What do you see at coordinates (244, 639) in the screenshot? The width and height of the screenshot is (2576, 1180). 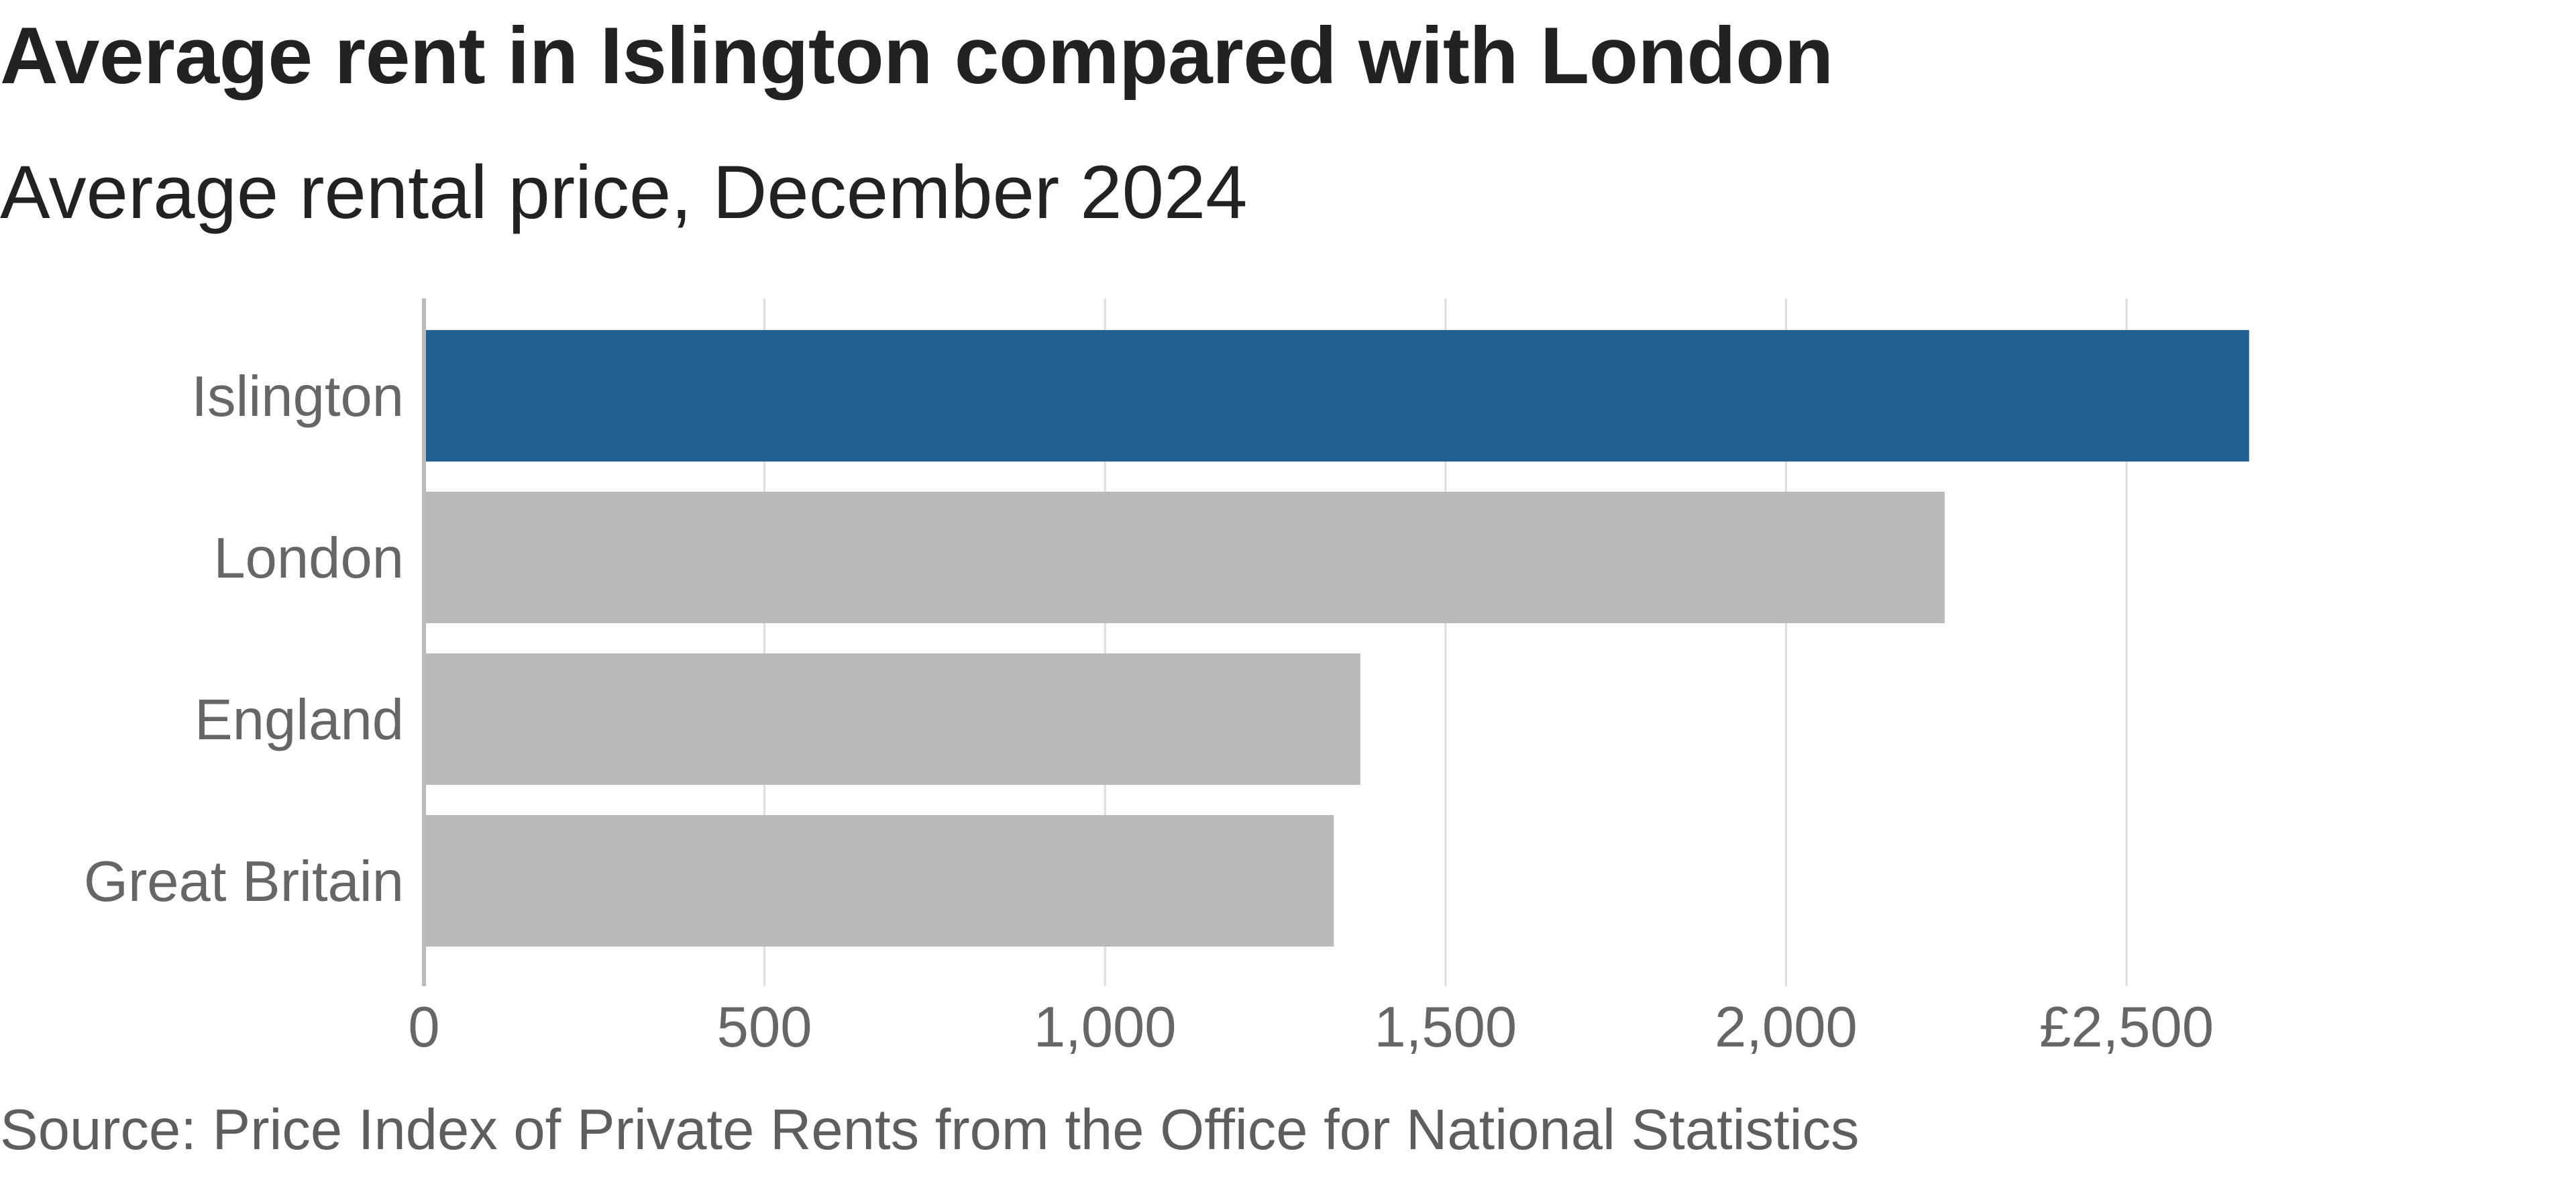 I see `category-labels: Islington London England Great Britain` at bounding box center [244, 639].